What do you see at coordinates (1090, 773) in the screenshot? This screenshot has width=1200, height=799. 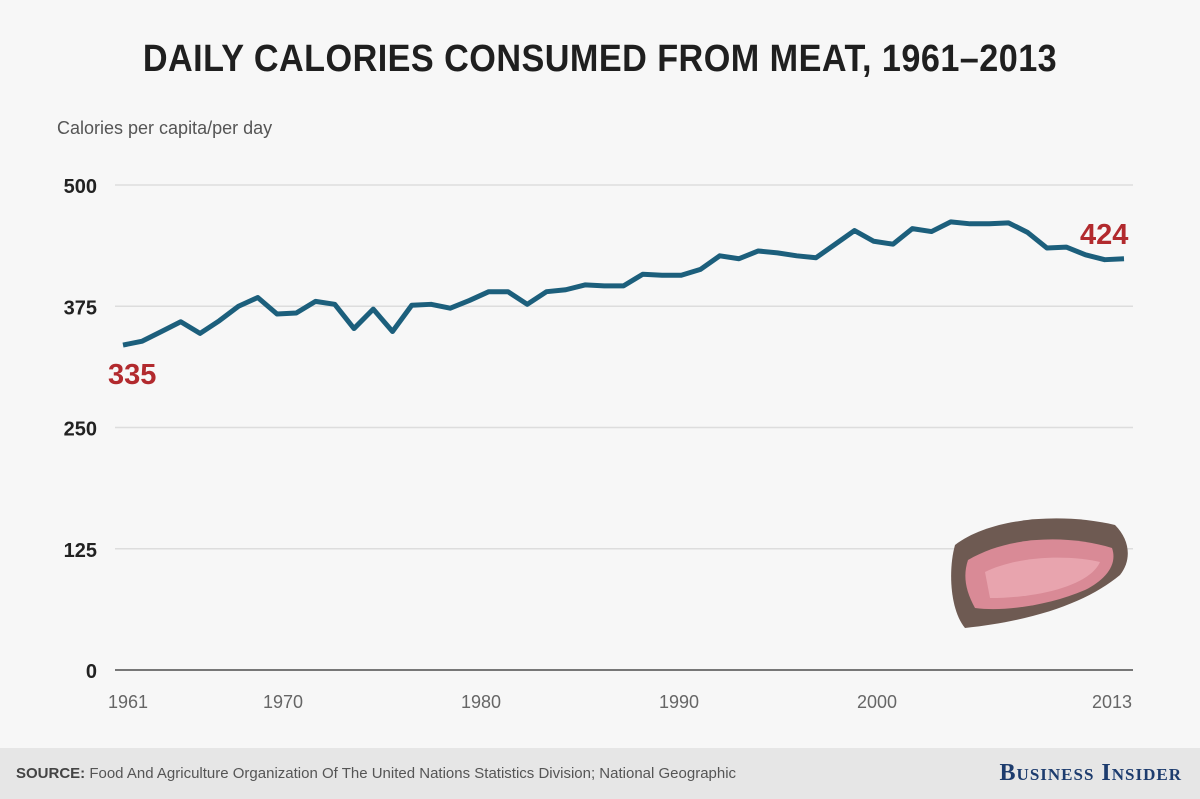 I see `brand-logo: Business Insider` at bounding box center [1090, 773].